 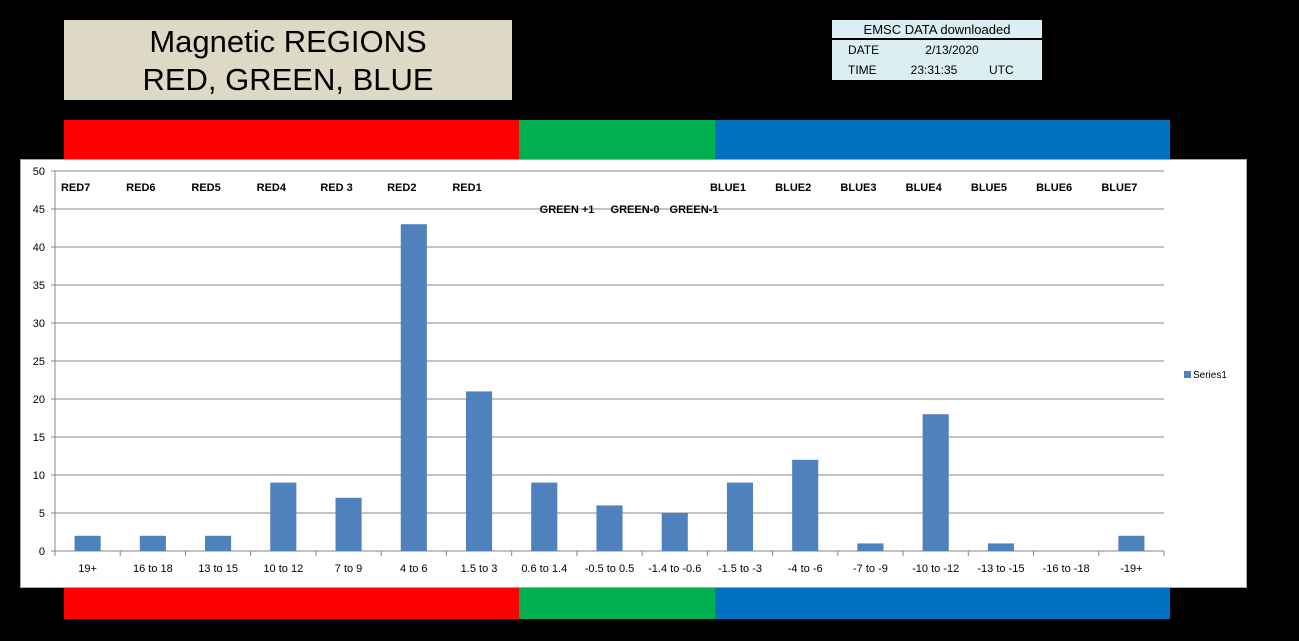 I want to click on x-tick-label: -0.5 to 0.5, so click(x=610, y=569).